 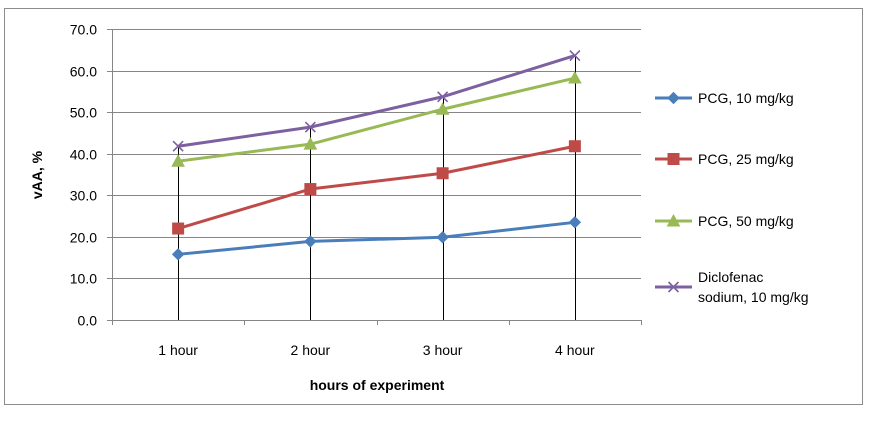 I want to click on legend-label-3-1: sodium, 10 mg/kg, so click(x=753, y=297).